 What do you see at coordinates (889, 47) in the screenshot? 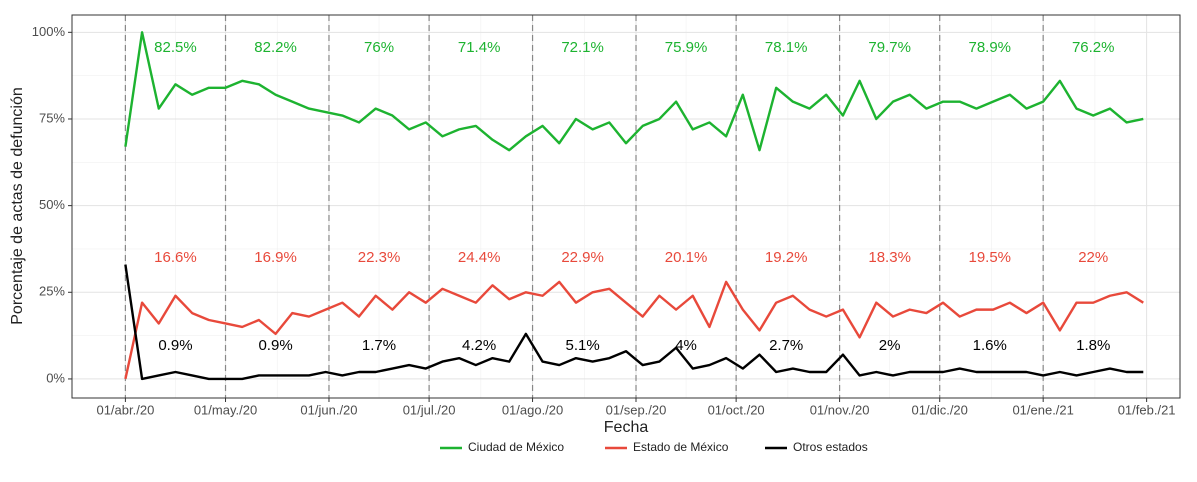
I see `monthly-label: 79.7%` at bounding box center [889, 47].